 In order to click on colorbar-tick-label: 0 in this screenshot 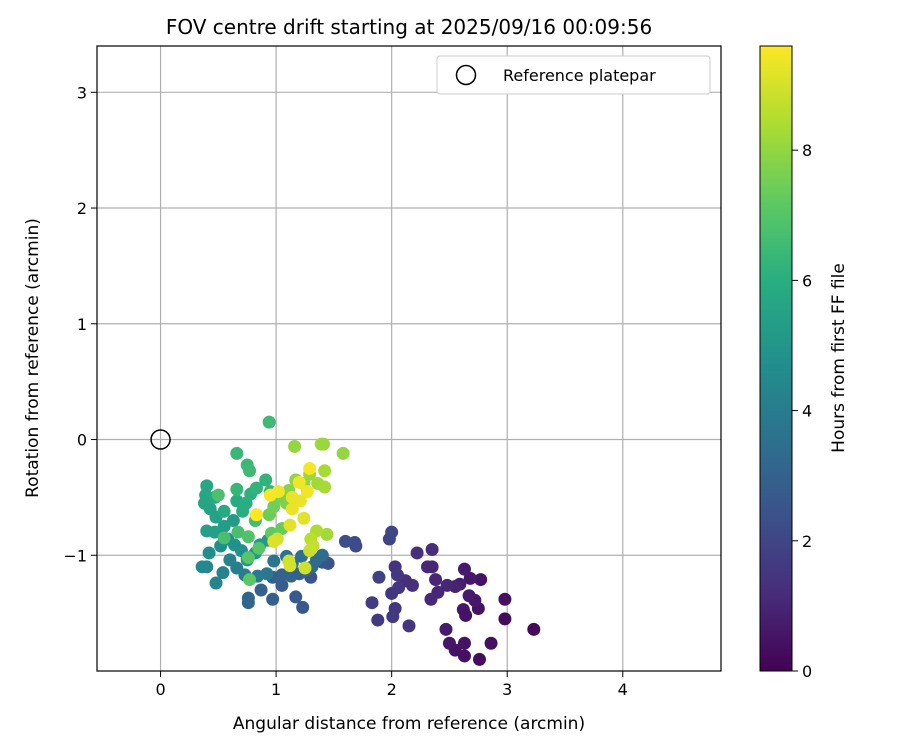, I will do `click(807, 671)`.